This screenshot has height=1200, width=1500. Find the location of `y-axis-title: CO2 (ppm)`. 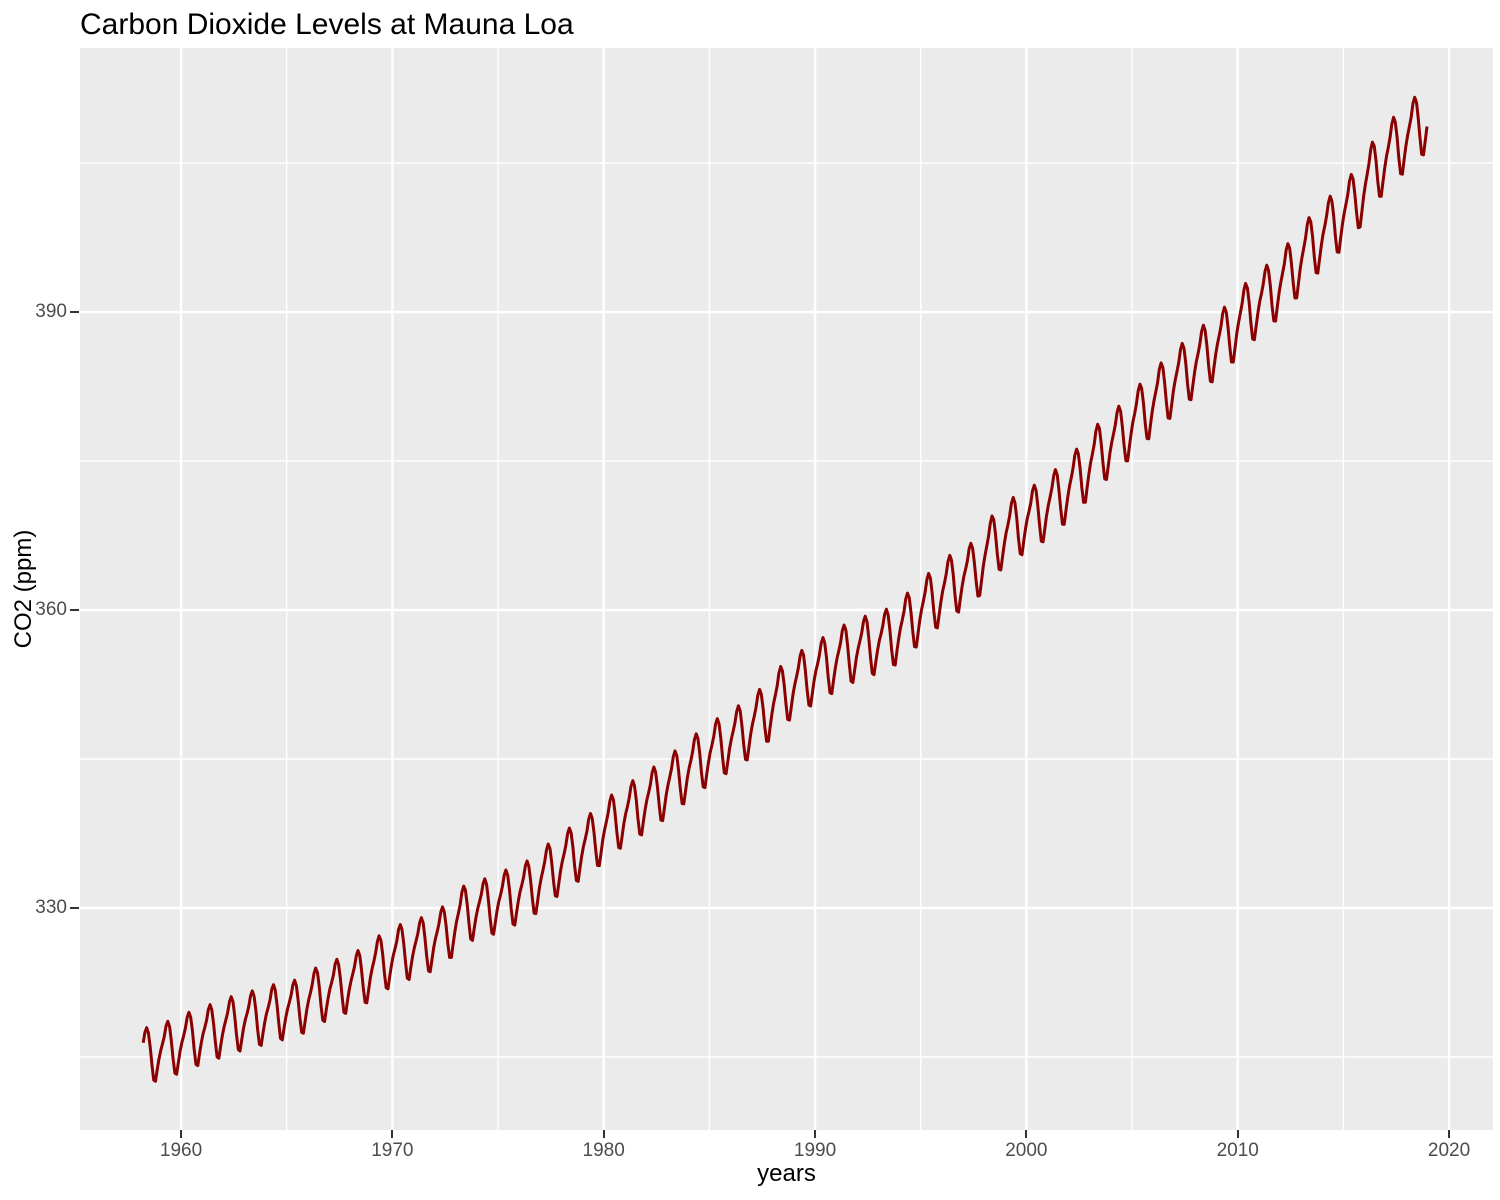

y-axis-title: CO2 (ppm) is located at coordinates (23, 589).